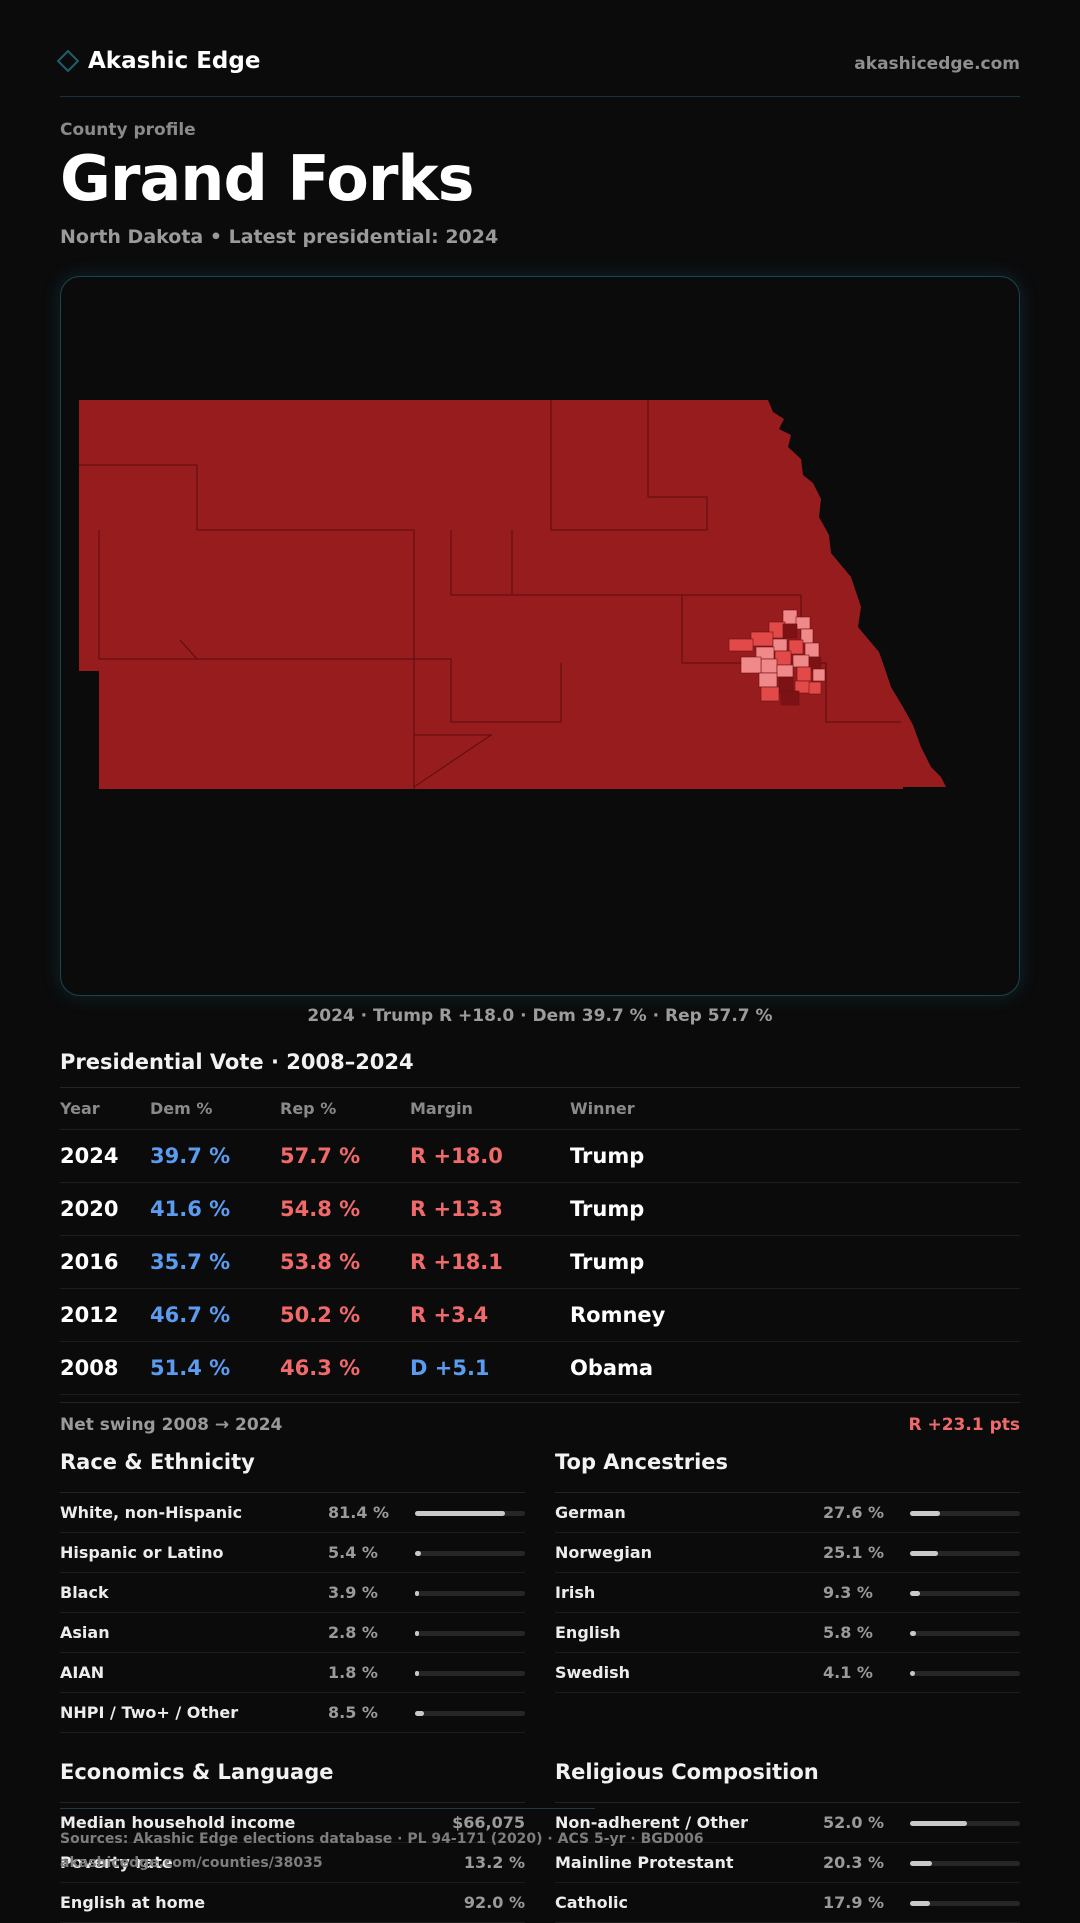  What do you see at coordinates (292, 1471) in the screenshot?
I see `race-title: Race & Ethnicity` at bounding box center [292, 1471].